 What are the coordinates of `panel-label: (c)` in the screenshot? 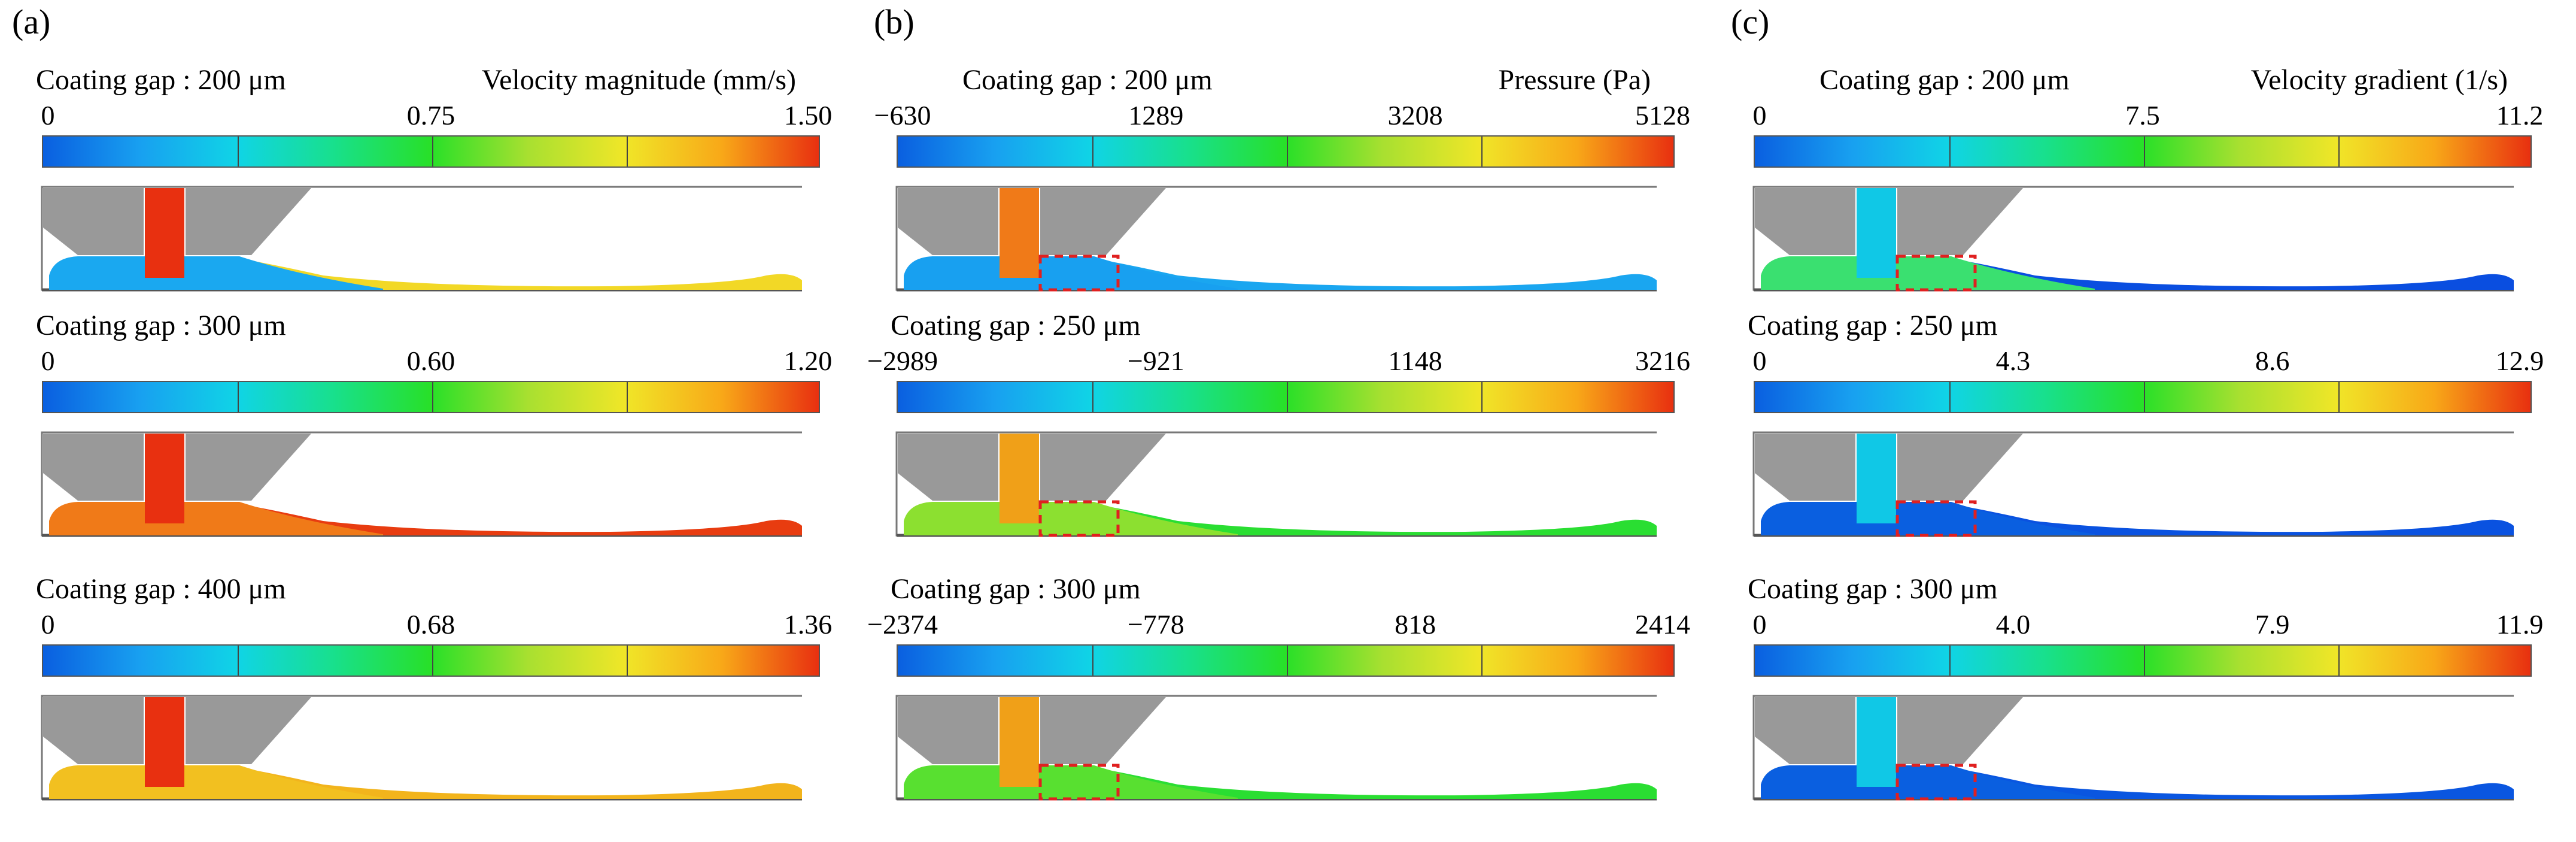 It's located at (1750, 21).